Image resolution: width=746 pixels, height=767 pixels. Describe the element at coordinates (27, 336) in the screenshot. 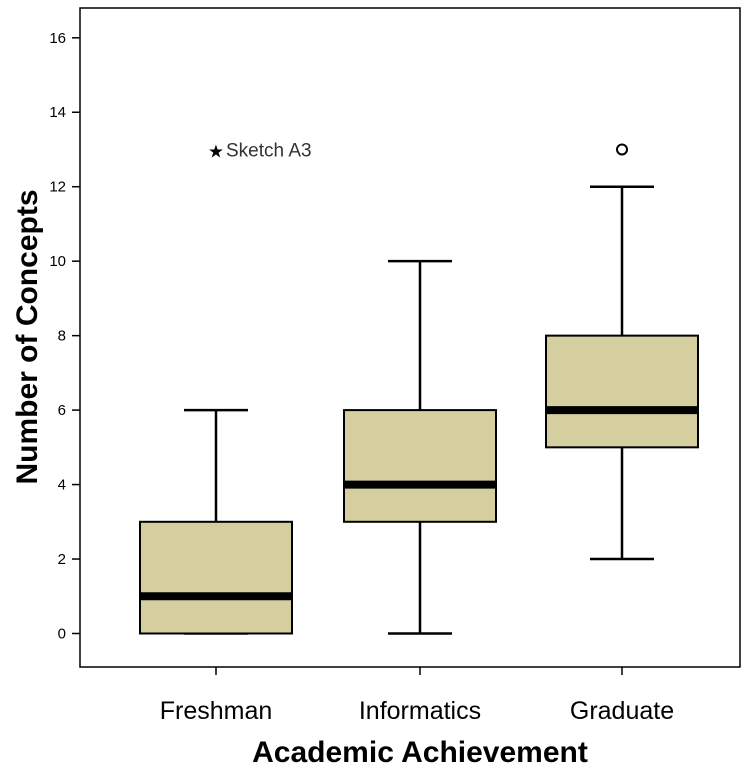

I see `y-axis-title: Number of Concepts` at that location.